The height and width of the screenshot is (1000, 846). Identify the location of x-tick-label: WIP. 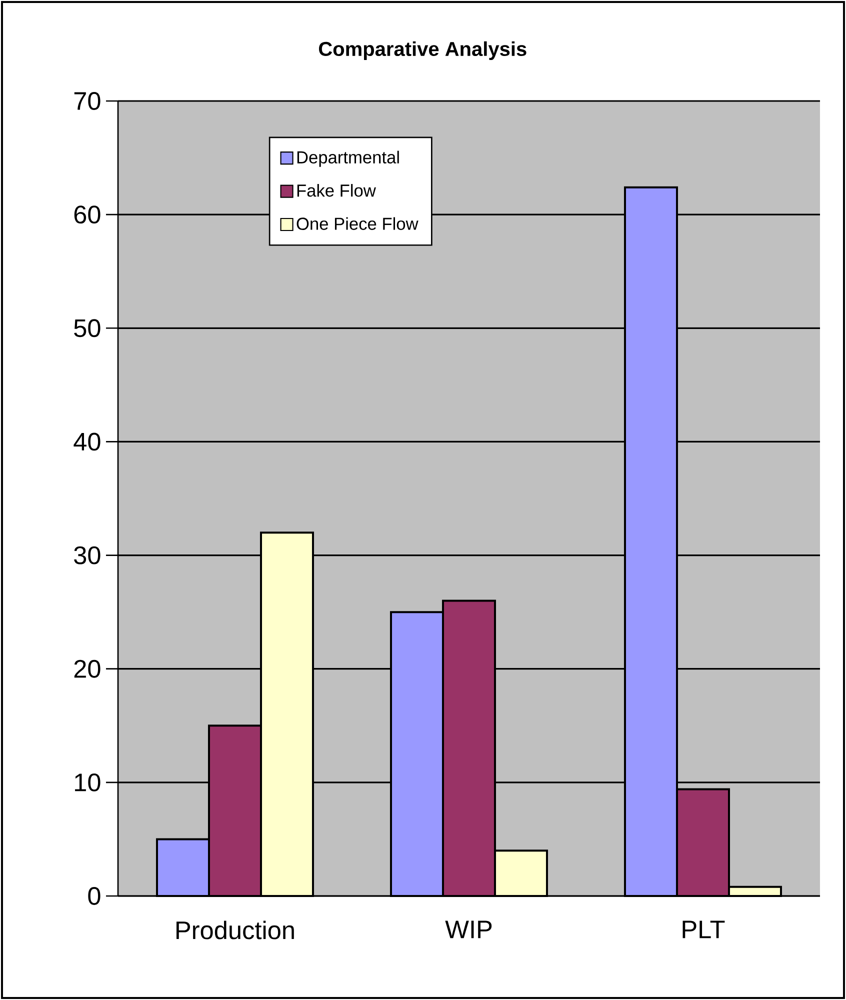
(468, 929).